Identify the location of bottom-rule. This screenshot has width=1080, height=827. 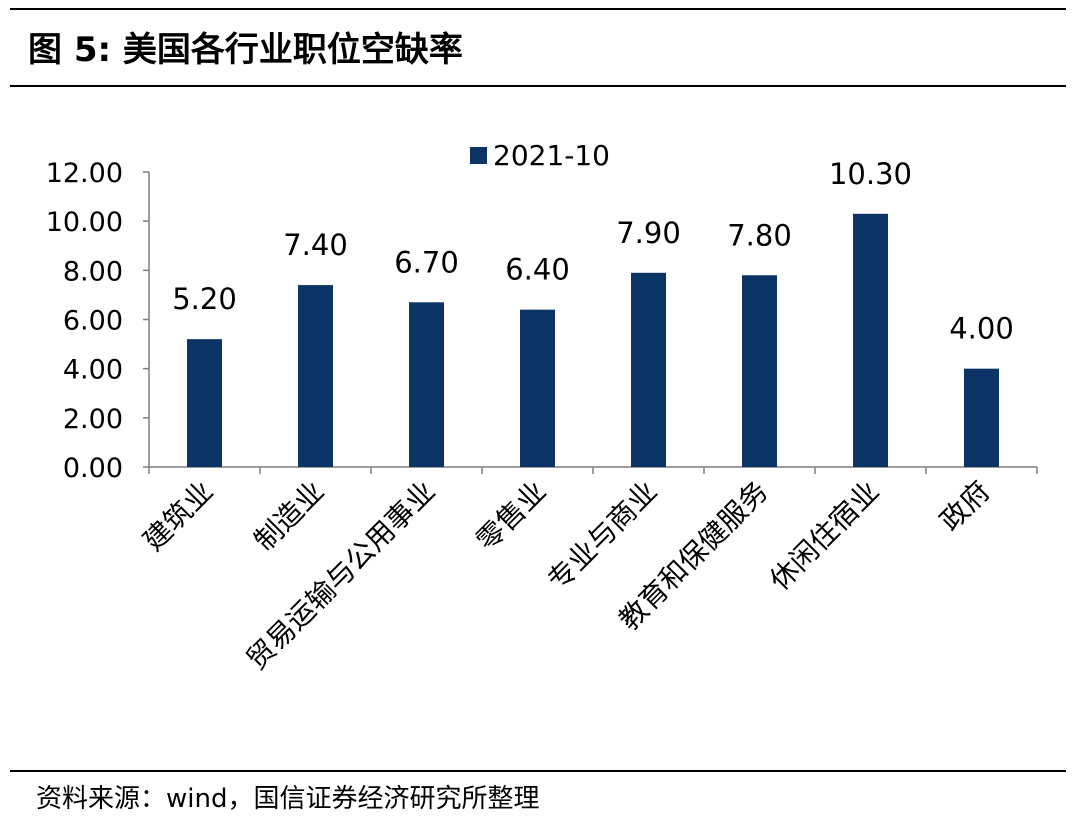
(538, 771).